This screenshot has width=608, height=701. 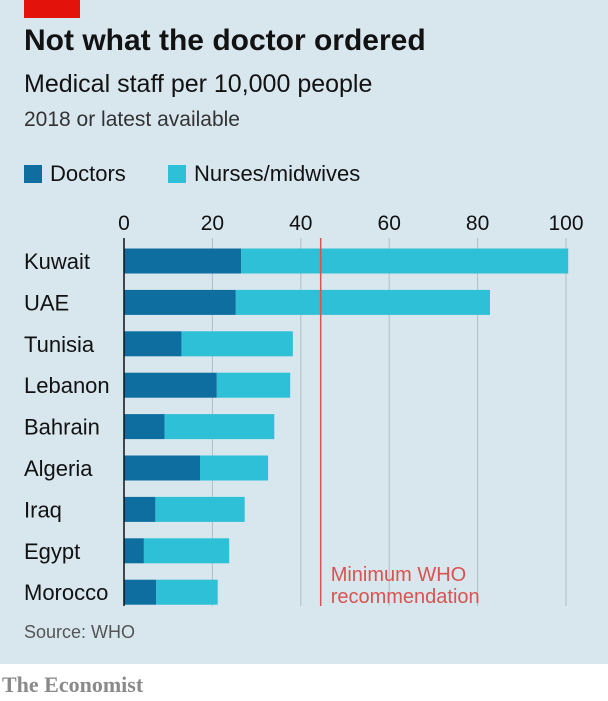 What do you see at coordinates (62, 427) in the screenshot?
I see `category-label-bahrain: Bahrain` at bounding box center [62, 427].